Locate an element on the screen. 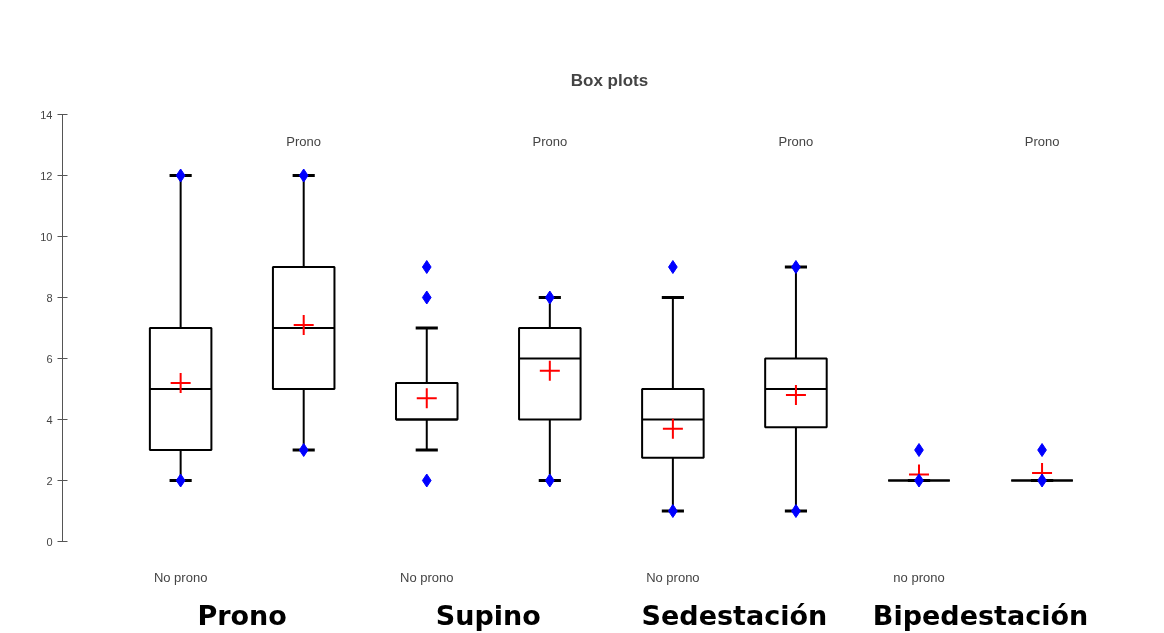 Image resolution: width=1164 pixels, height=633 pixels. text: Bipedestación is located at coordinates (980, 615).